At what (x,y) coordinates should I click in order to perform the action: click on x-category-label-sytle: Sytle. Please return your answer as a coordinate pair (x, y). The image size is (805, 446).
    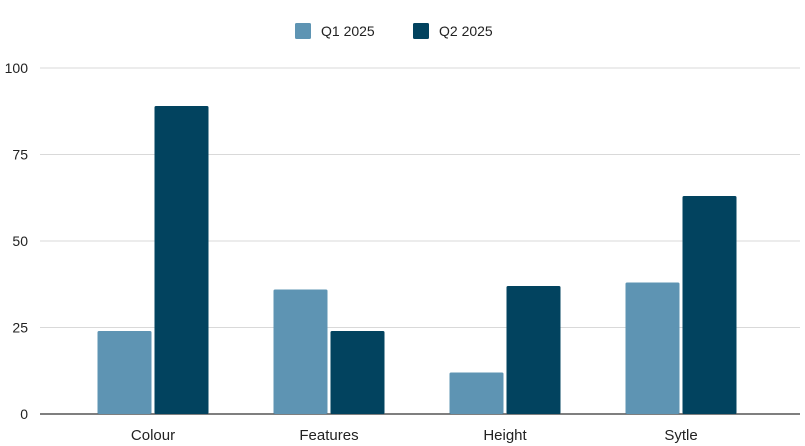
    Looking at the image, I should click on (680, 435).